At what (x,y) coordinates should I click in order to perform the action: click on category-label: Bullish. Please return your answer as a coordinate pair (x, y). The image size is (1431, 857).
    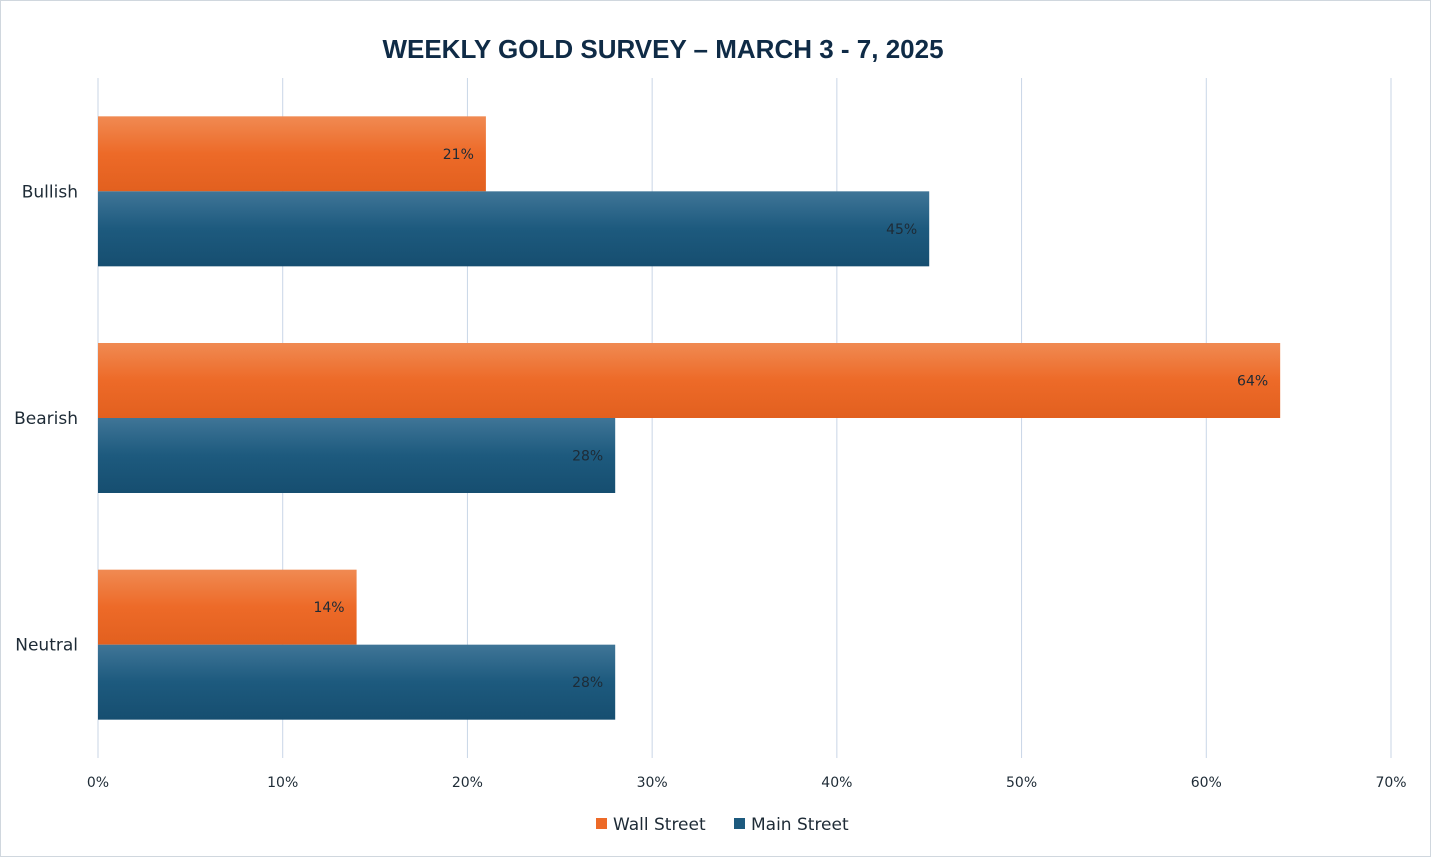
    Looking at the image, I should click on (50, 192).